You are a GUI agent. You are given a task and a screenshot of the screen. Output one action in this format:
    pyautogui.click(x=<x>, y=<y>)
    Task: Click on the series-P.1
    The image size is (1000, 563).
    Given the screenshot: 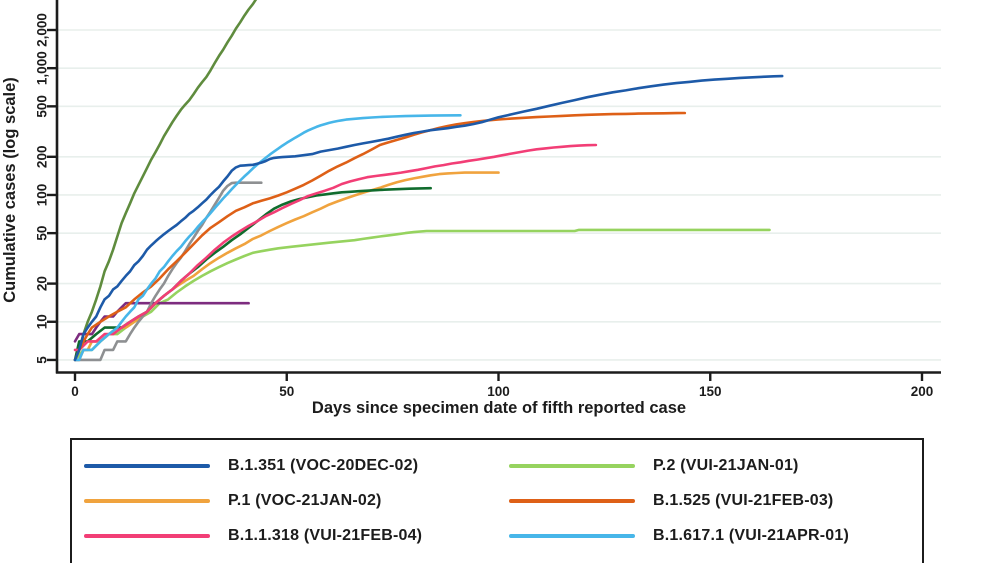 What is the action you would take?
    pyautogui.click(x=286, y=266)
    